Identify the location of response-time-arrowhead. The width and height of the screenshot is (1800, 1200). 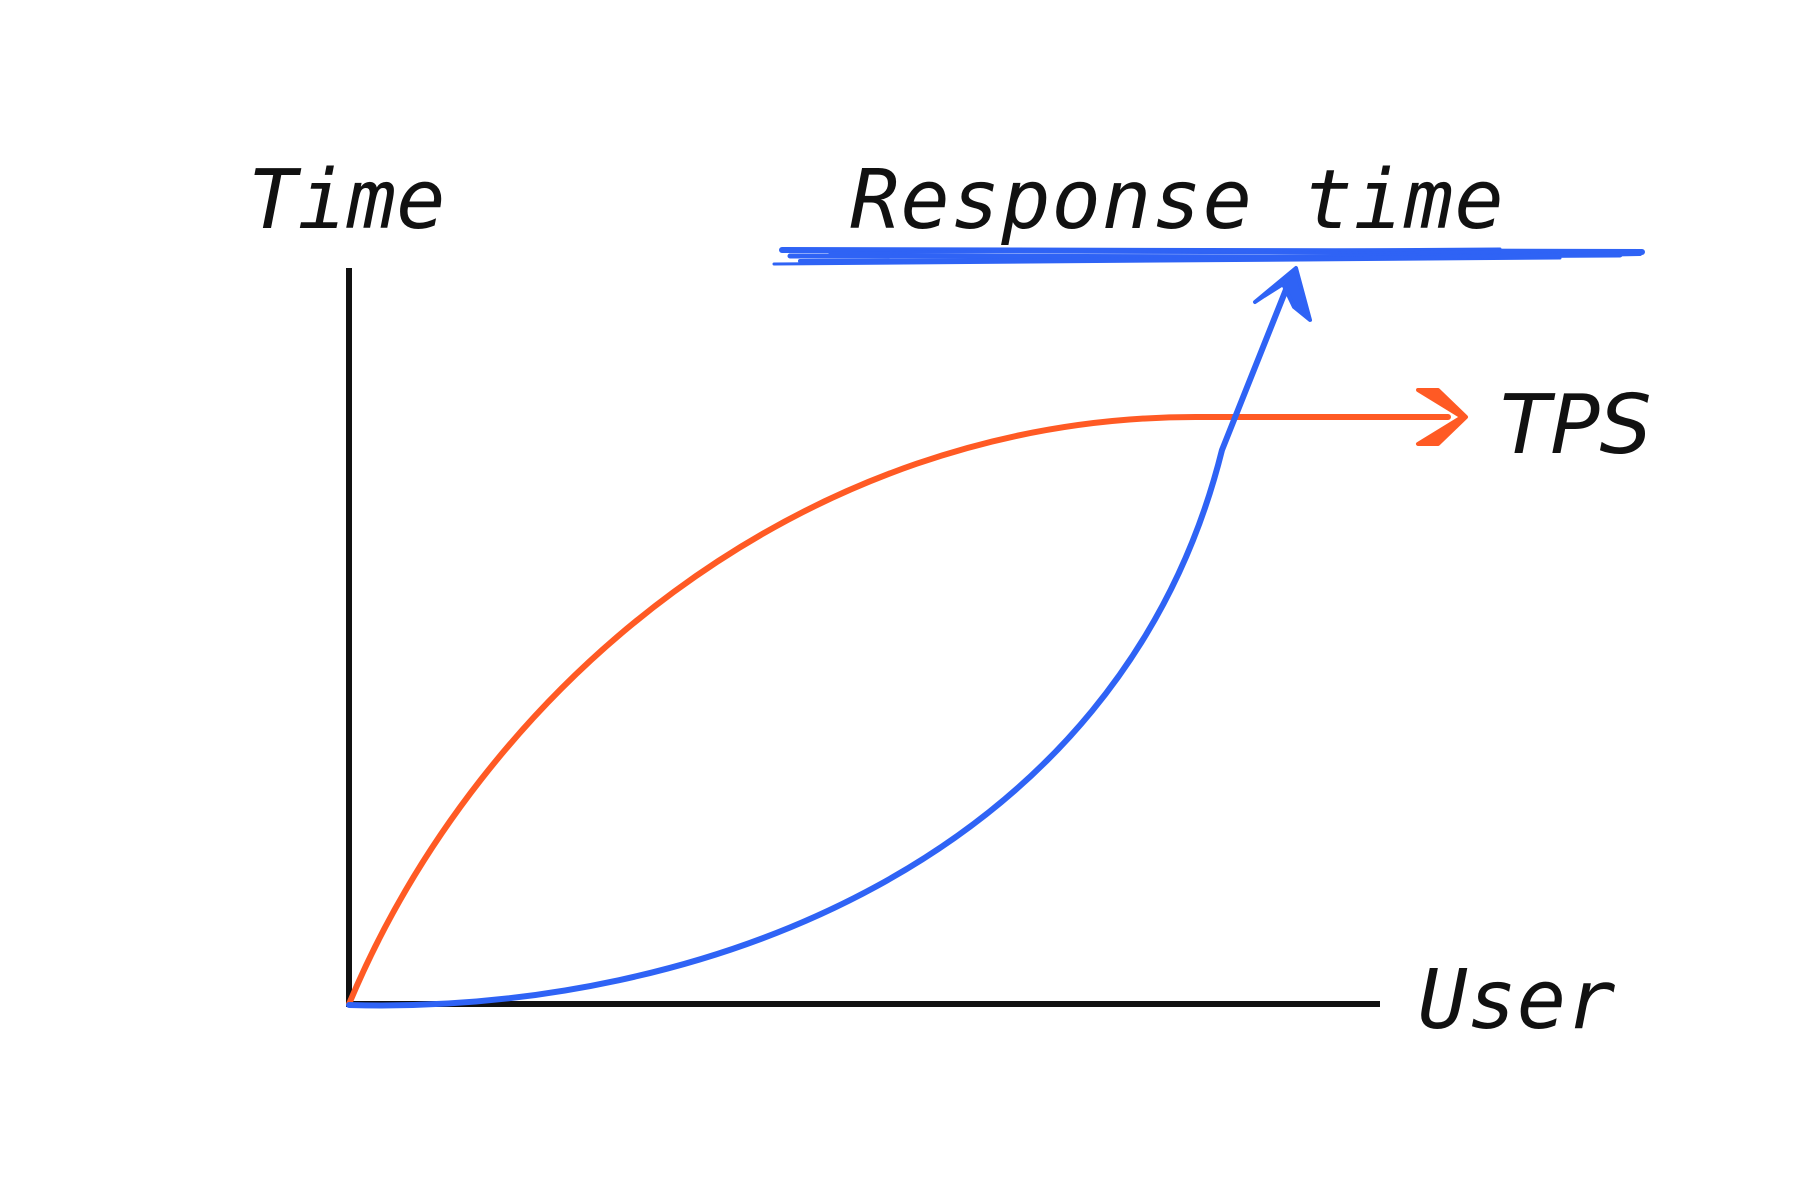
(1282, 294).